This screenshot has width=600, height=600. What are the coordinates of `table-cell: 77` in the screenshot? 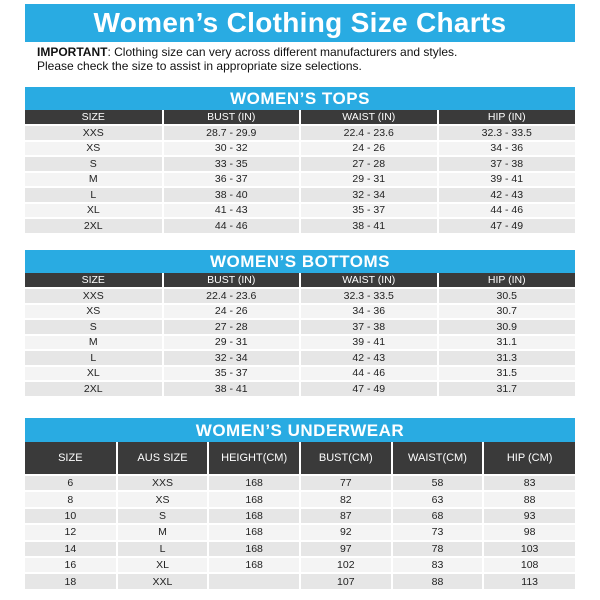 It's located at (346, 482).